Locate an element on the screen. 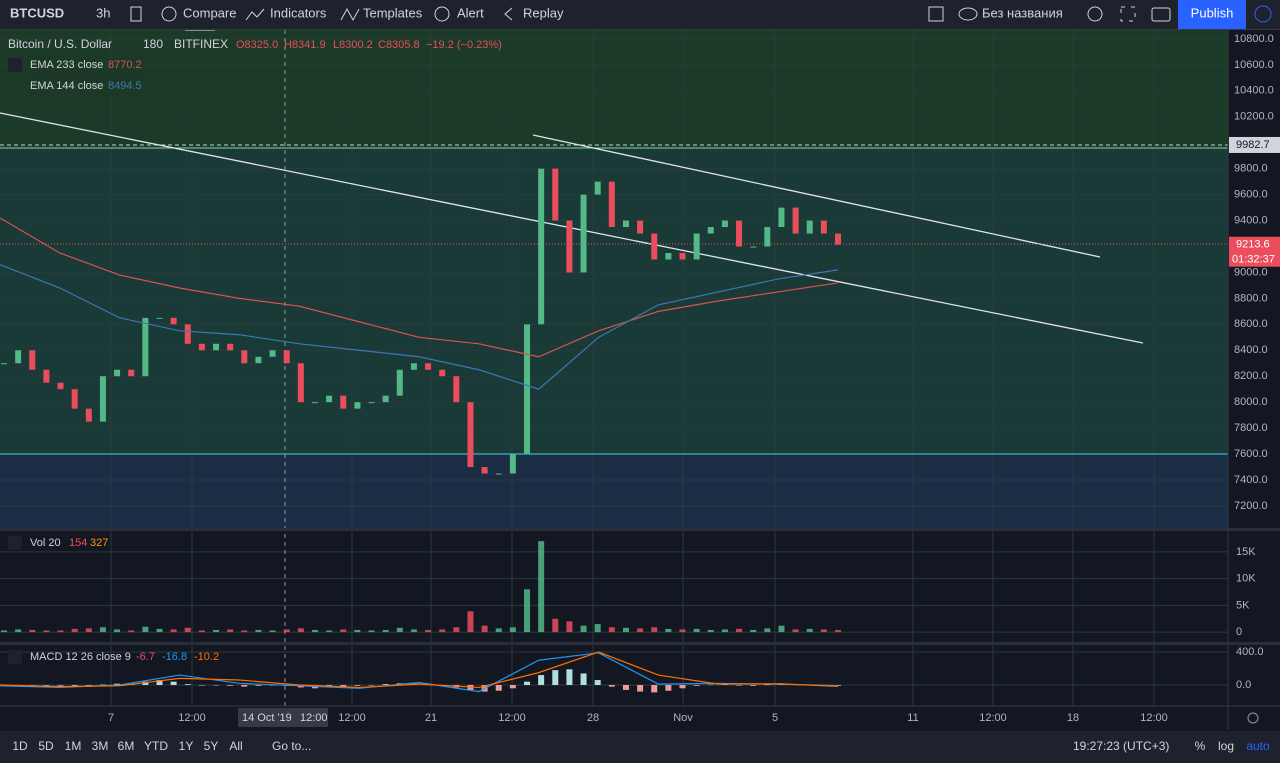 This screenshot has height=763, width=1280. replay: Replay is located at coordinates (543, 12).